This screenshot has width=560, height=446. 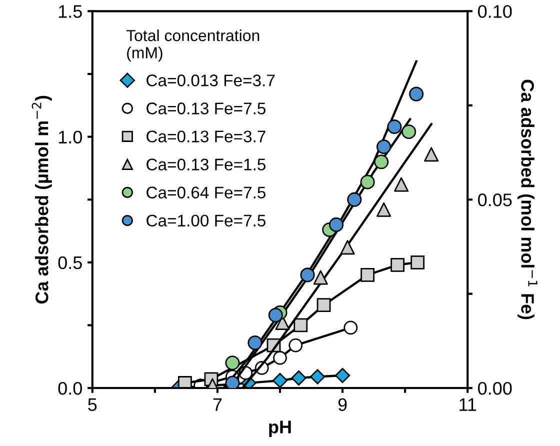 What do you see at coordinates (495, 388) in the screenshot?
I see `y2-tick-label: 0.00` at bounding box center [495, 388].